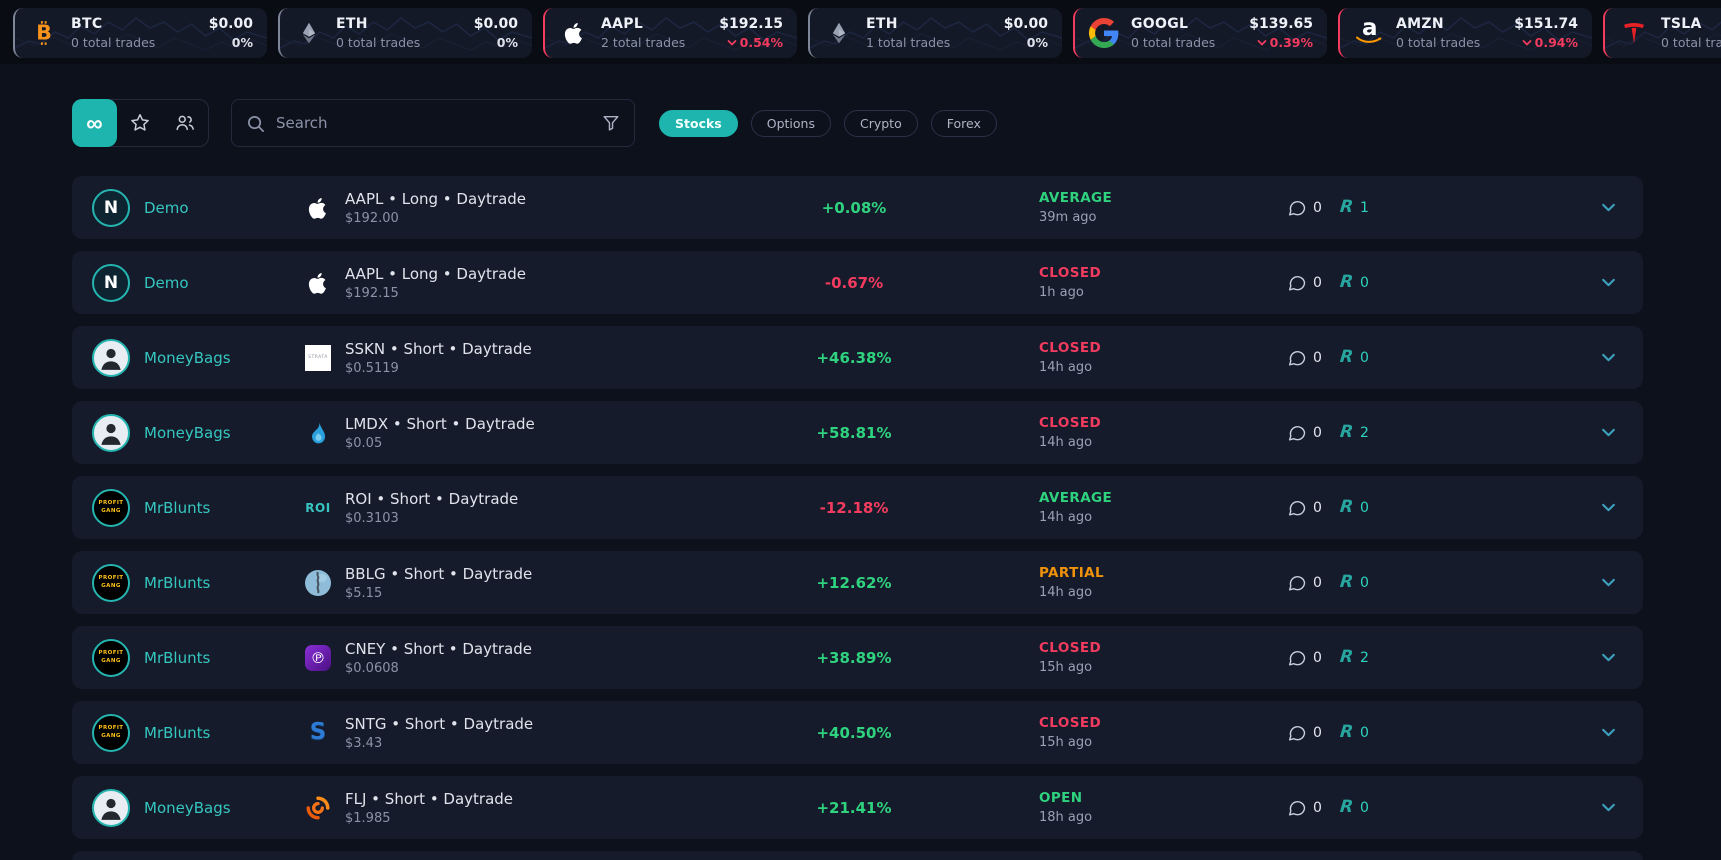 The width and height of the screenshot is (1721, 860). I want to click on instrument-cell: AAPL • Long • Daytrade $192.00, so click(531, 208).